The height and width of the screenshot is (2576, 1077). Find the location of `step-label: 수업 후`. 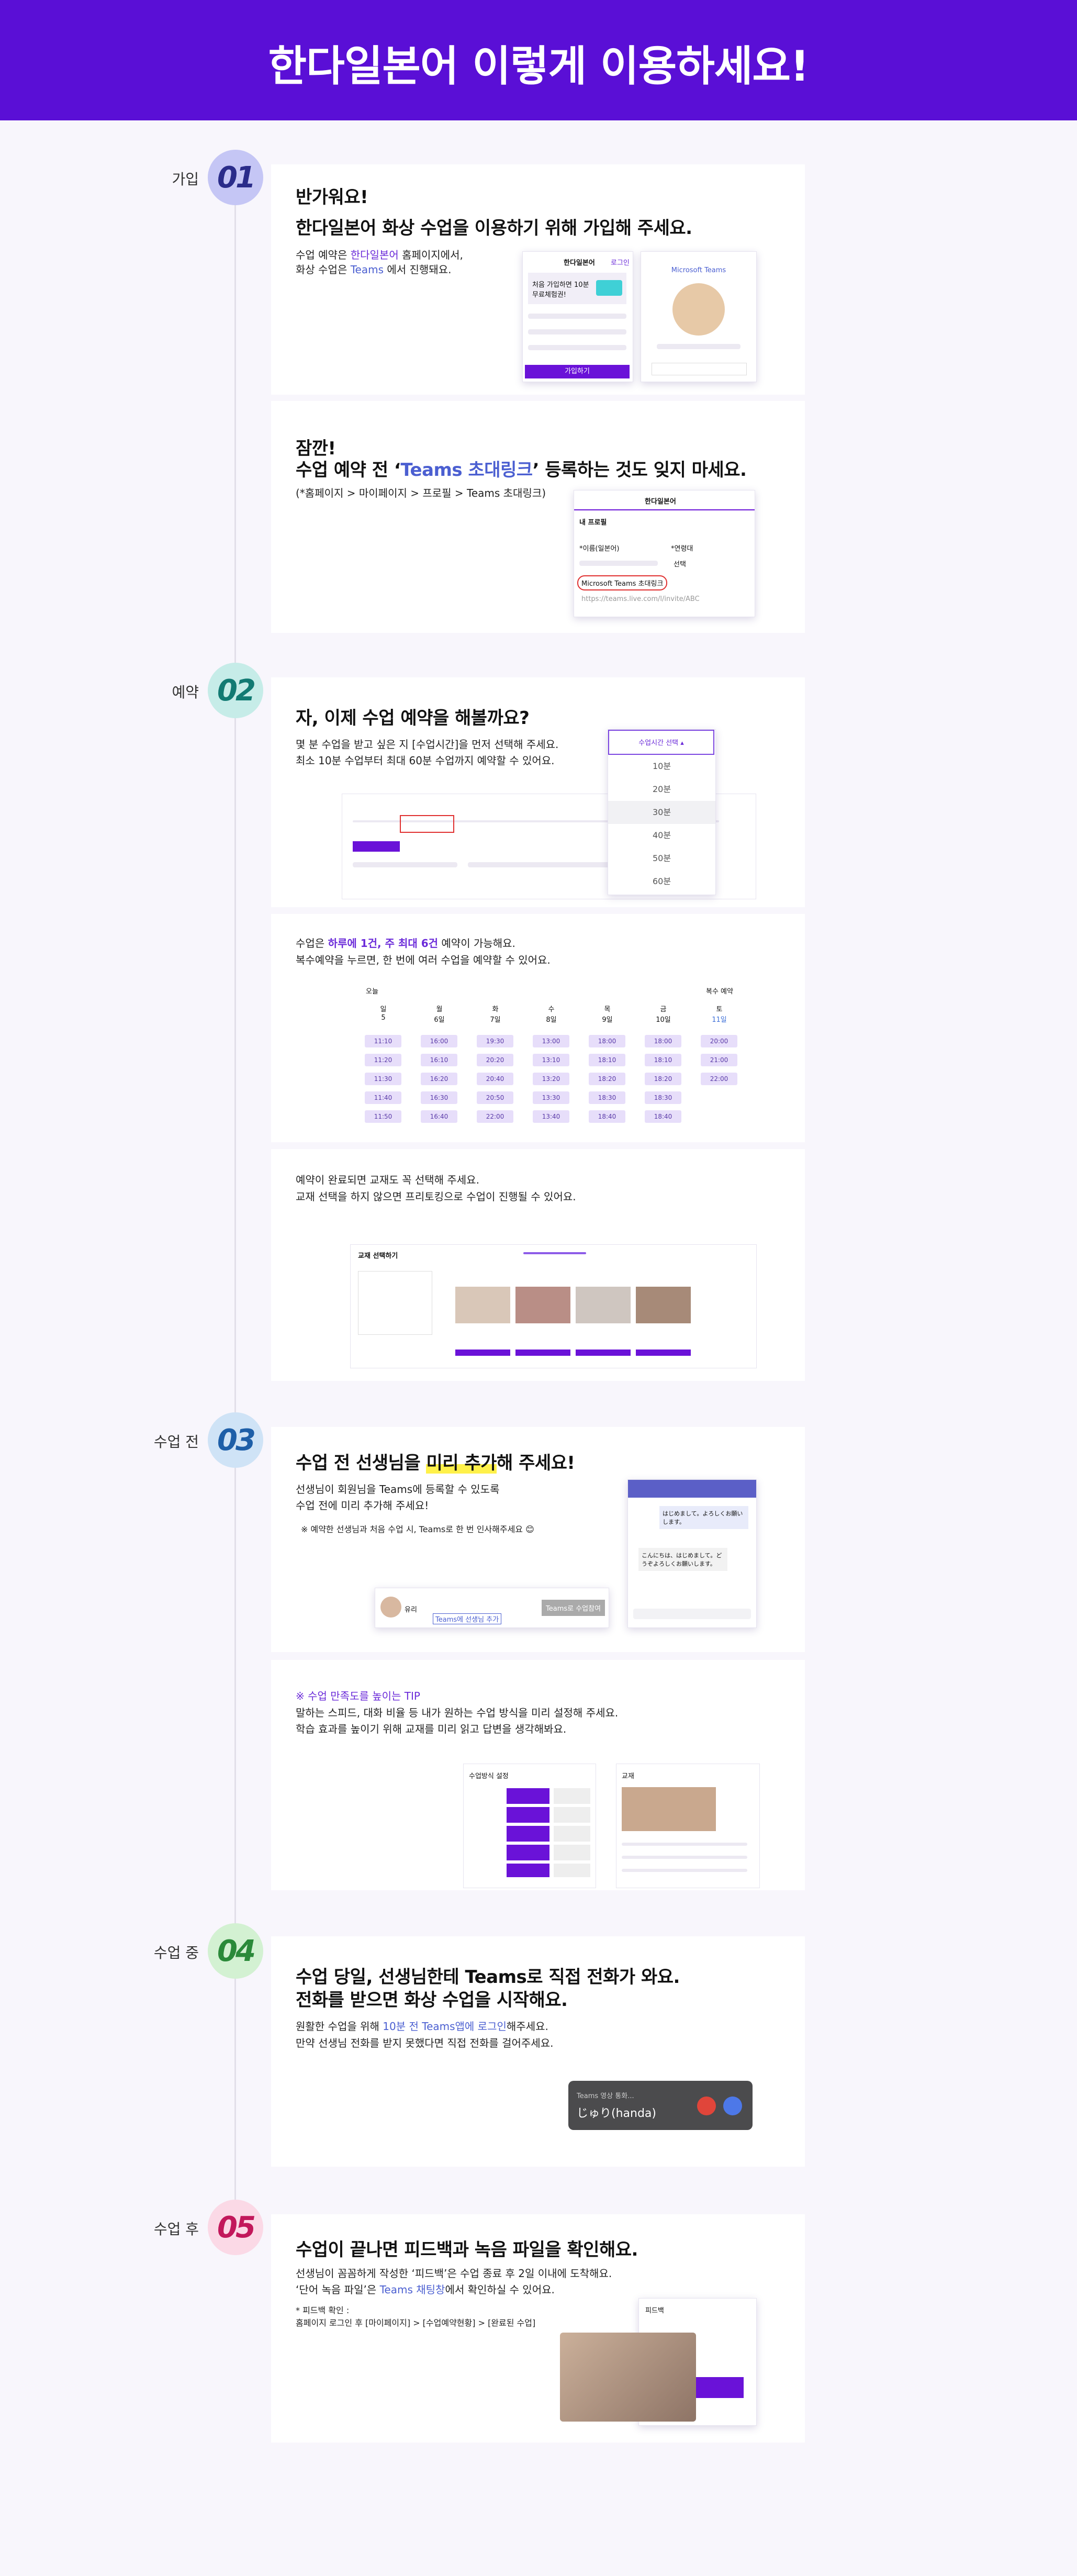

step-label: 수업 후 is located at coordinates (176, 2229).